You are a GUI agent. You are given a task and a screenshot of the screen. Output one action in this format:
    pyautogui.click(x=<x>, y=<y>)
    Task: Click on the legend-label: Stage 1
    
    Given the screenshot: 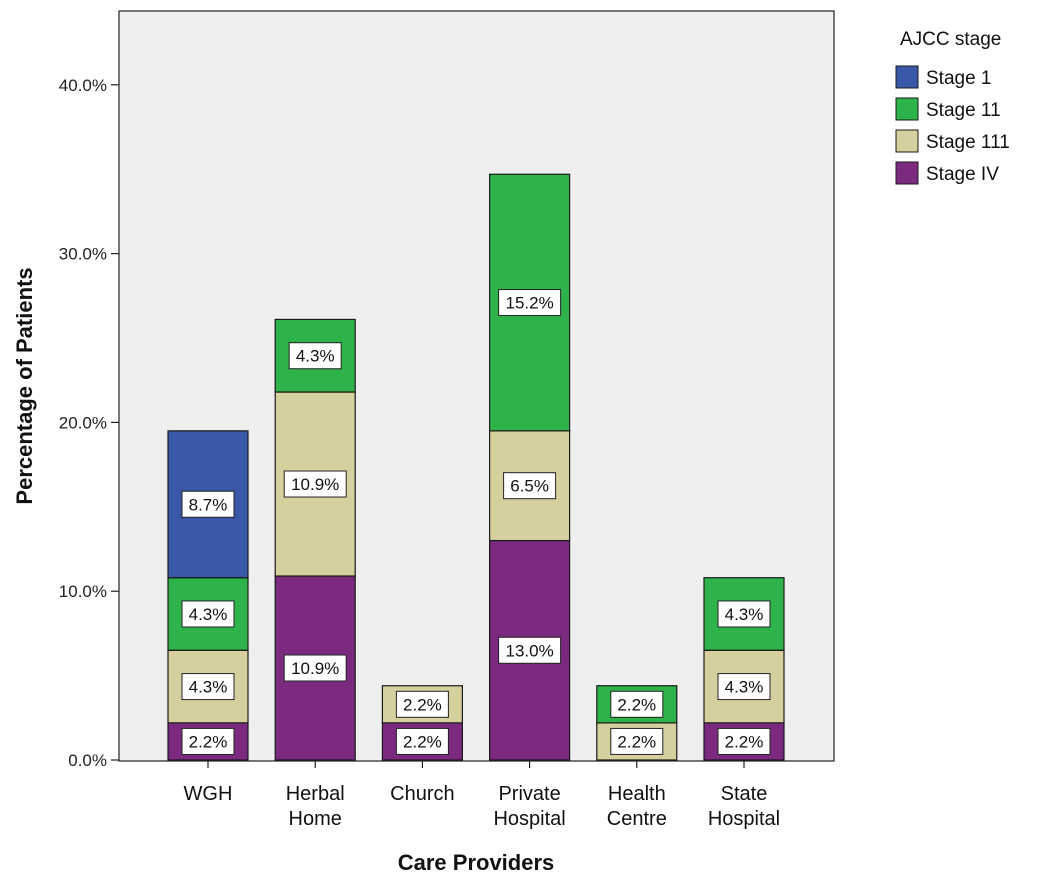 What is the action you would take?
    pyautogui.click(x=959, y=78)
    